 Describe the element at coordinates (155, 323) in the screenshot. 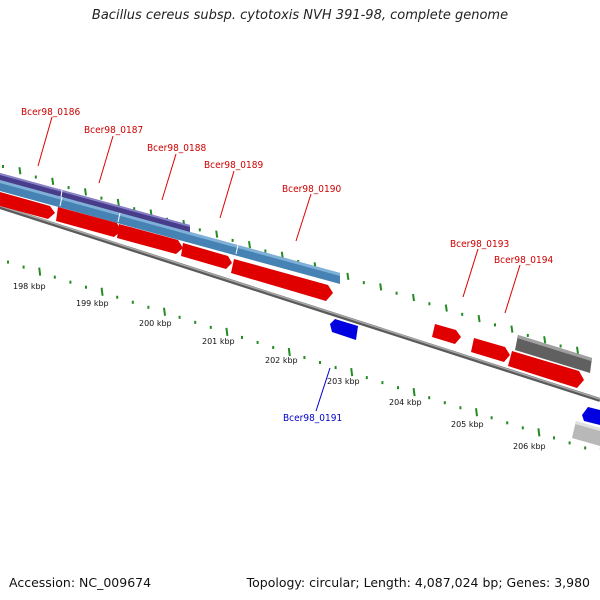

I see `kbp-label: 200 kbp` at that location.